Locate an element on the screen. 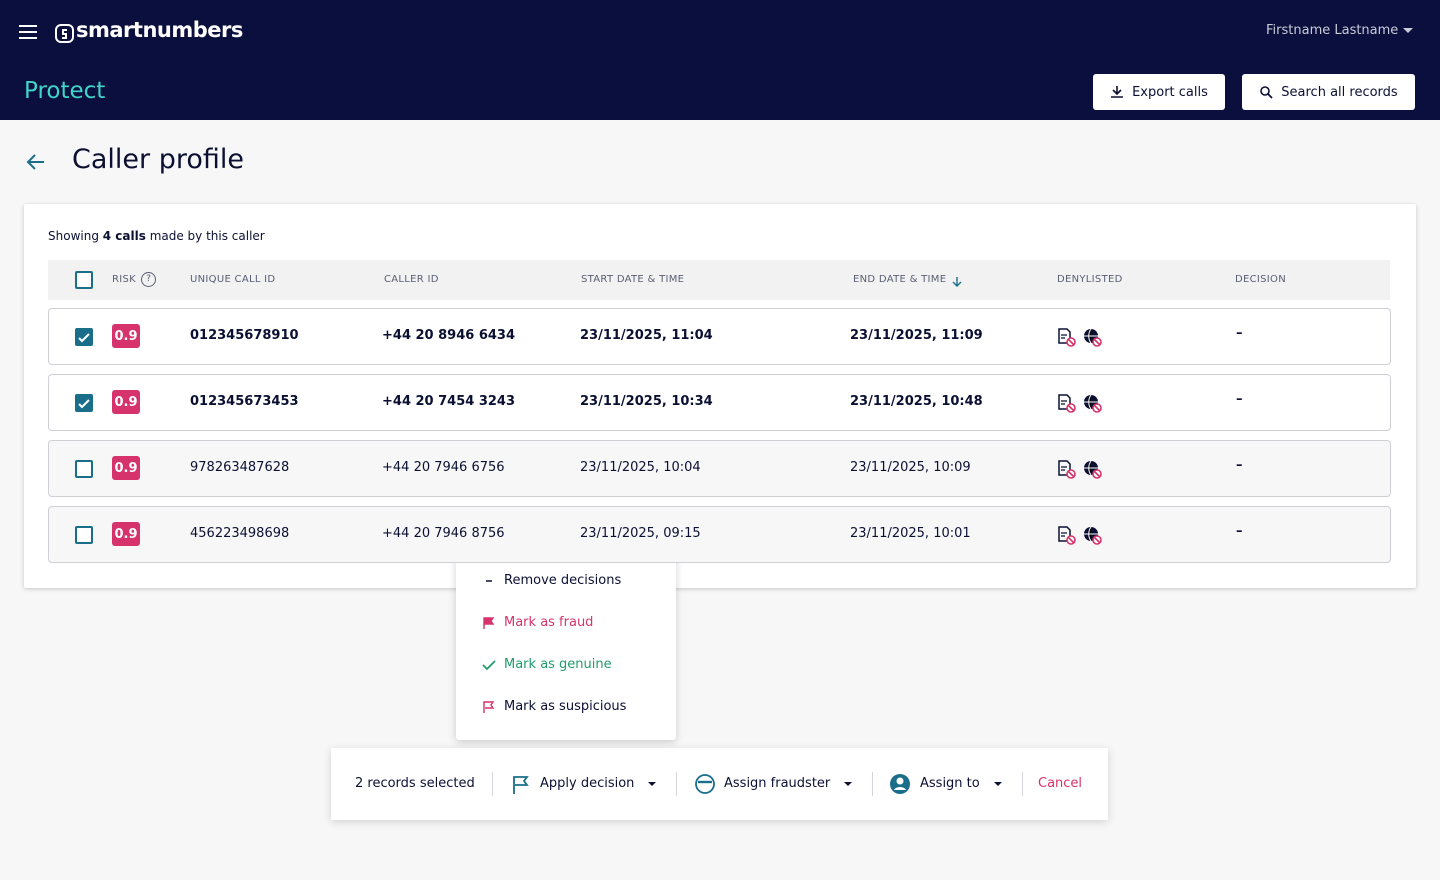 The width and height of the screenshot is (1440, 880). call-id: 456223498698 is located at coordinates (240, 533).